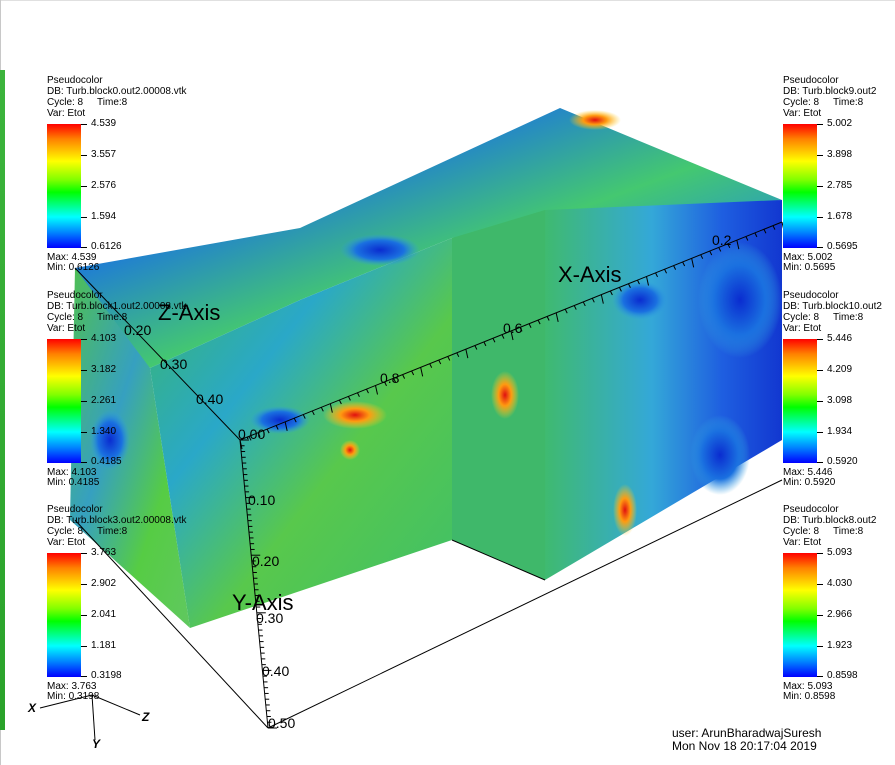  Describe the element at coordinates (104, 431) in the screenshot. I see `colorbar-tick-label: 1.340` at that location.